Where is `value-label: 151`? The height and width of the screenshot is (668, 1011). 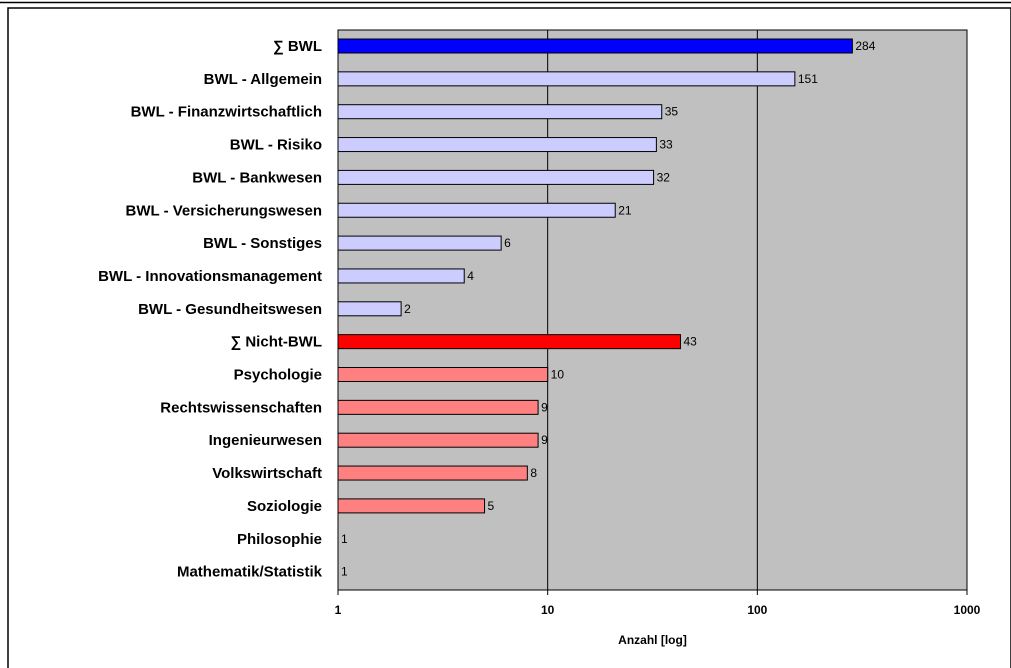 value-label: 151 is located at coordinates (808, 79).